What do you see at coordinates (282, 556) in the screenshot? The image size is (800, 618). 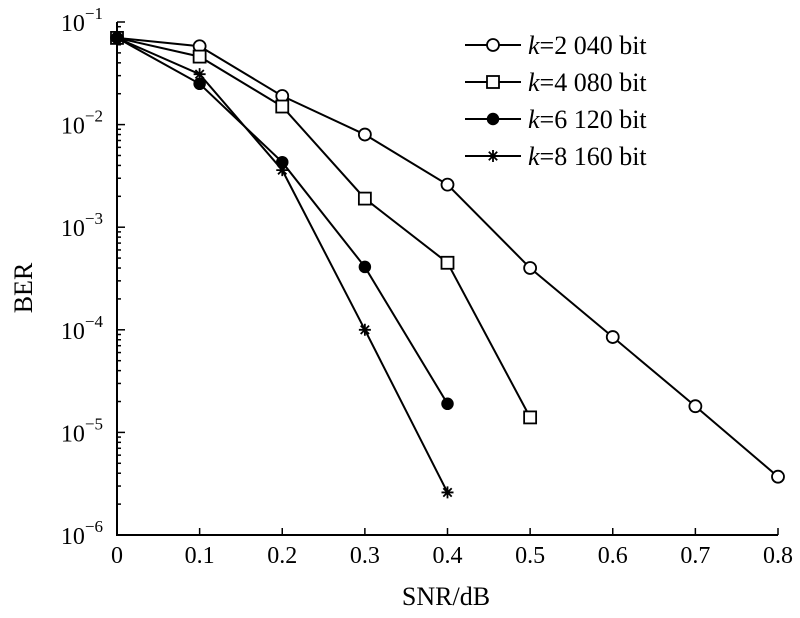 I see `x-tick-label: 0.2` at bounding box center [282, 556].